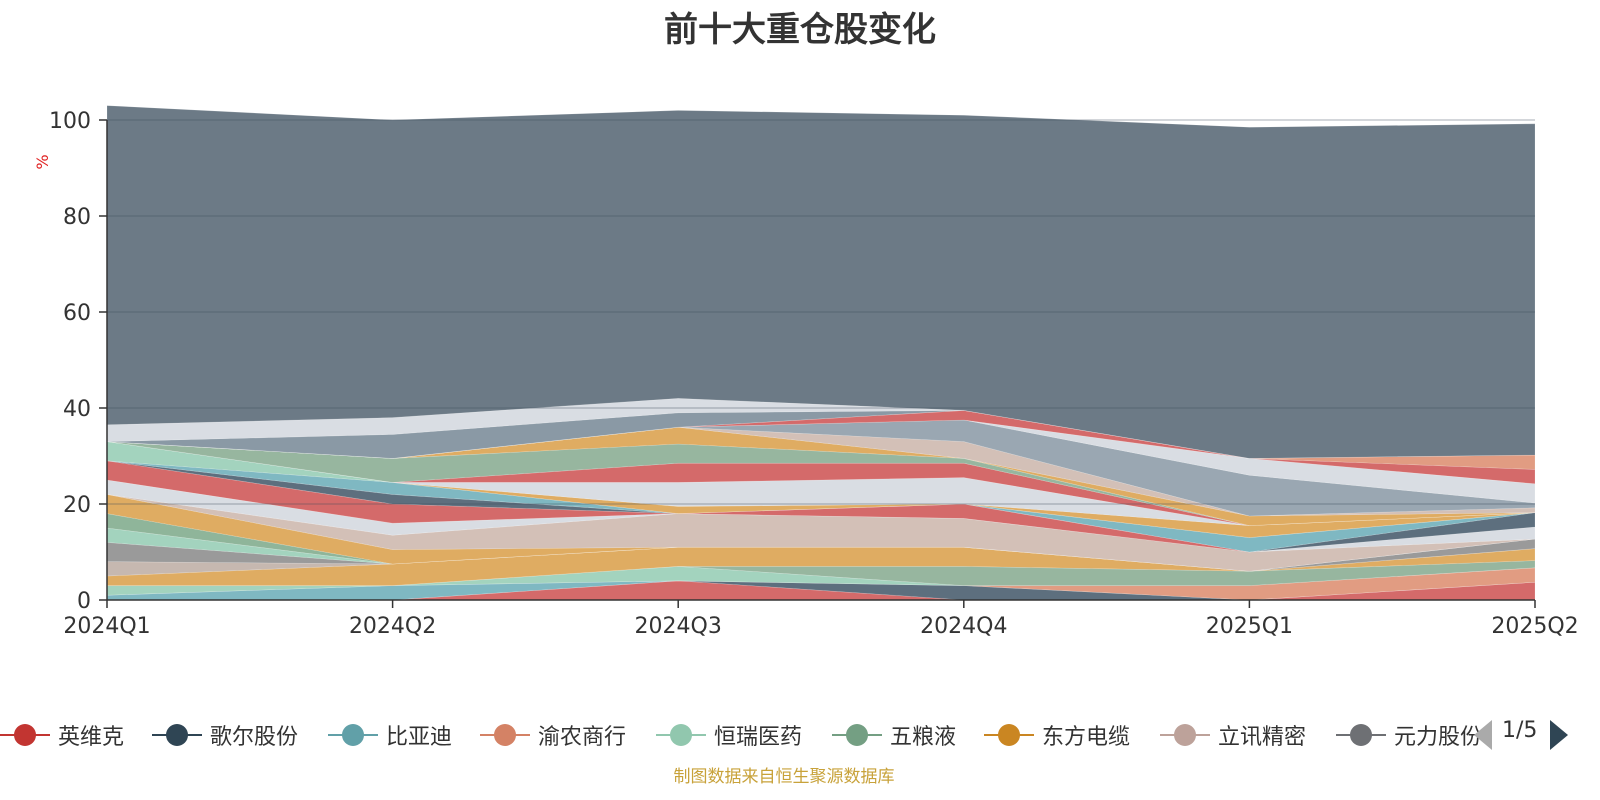 The height and width of the screenshot is (800, 1600). I want to click on legend-item-7: 立讯精密, so click(1233, 735).